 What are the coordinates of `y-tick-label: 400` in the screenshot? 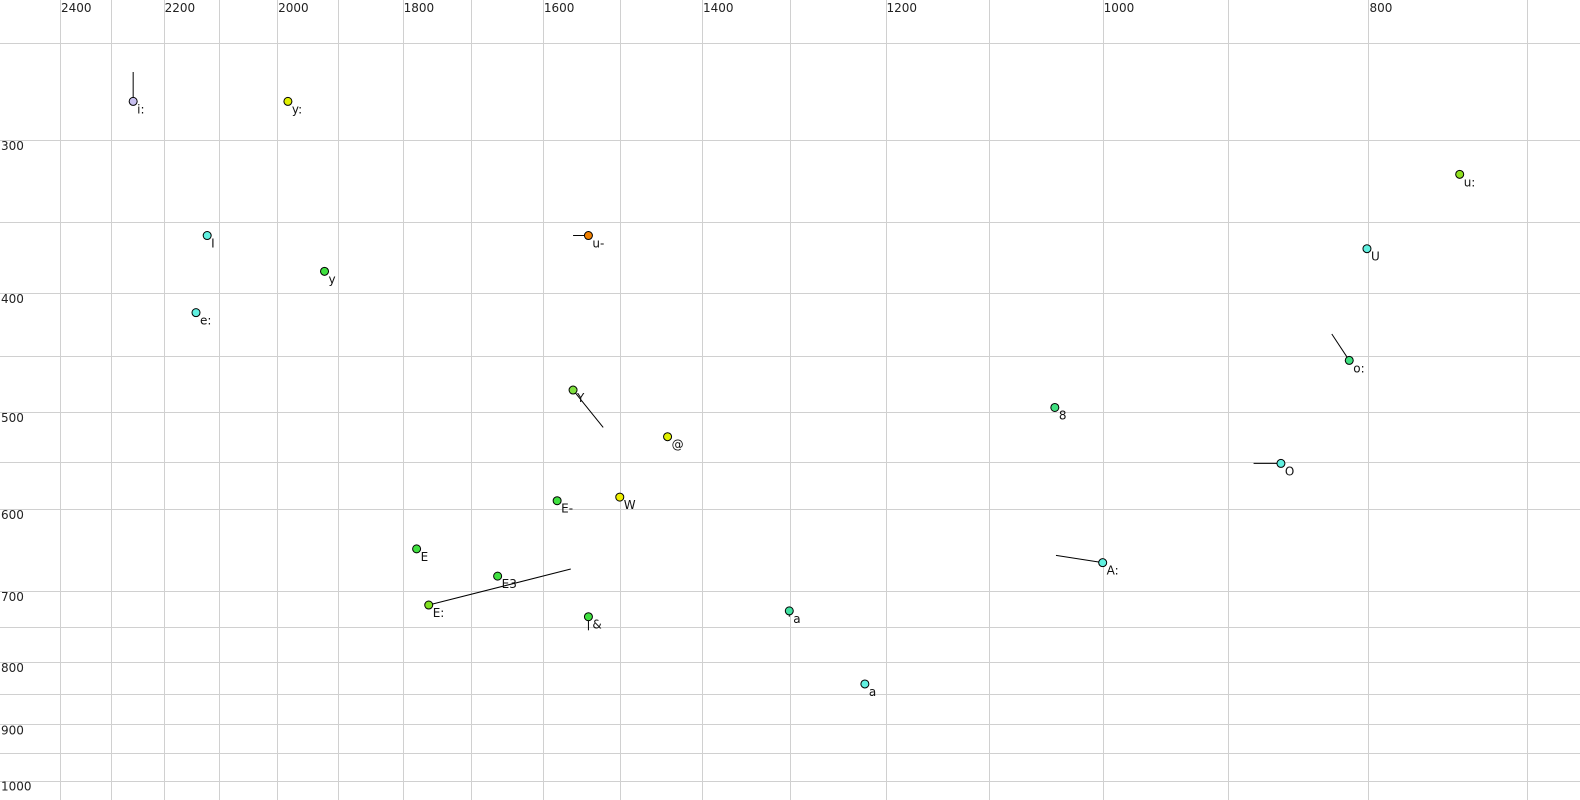 It's located at (12, 299).